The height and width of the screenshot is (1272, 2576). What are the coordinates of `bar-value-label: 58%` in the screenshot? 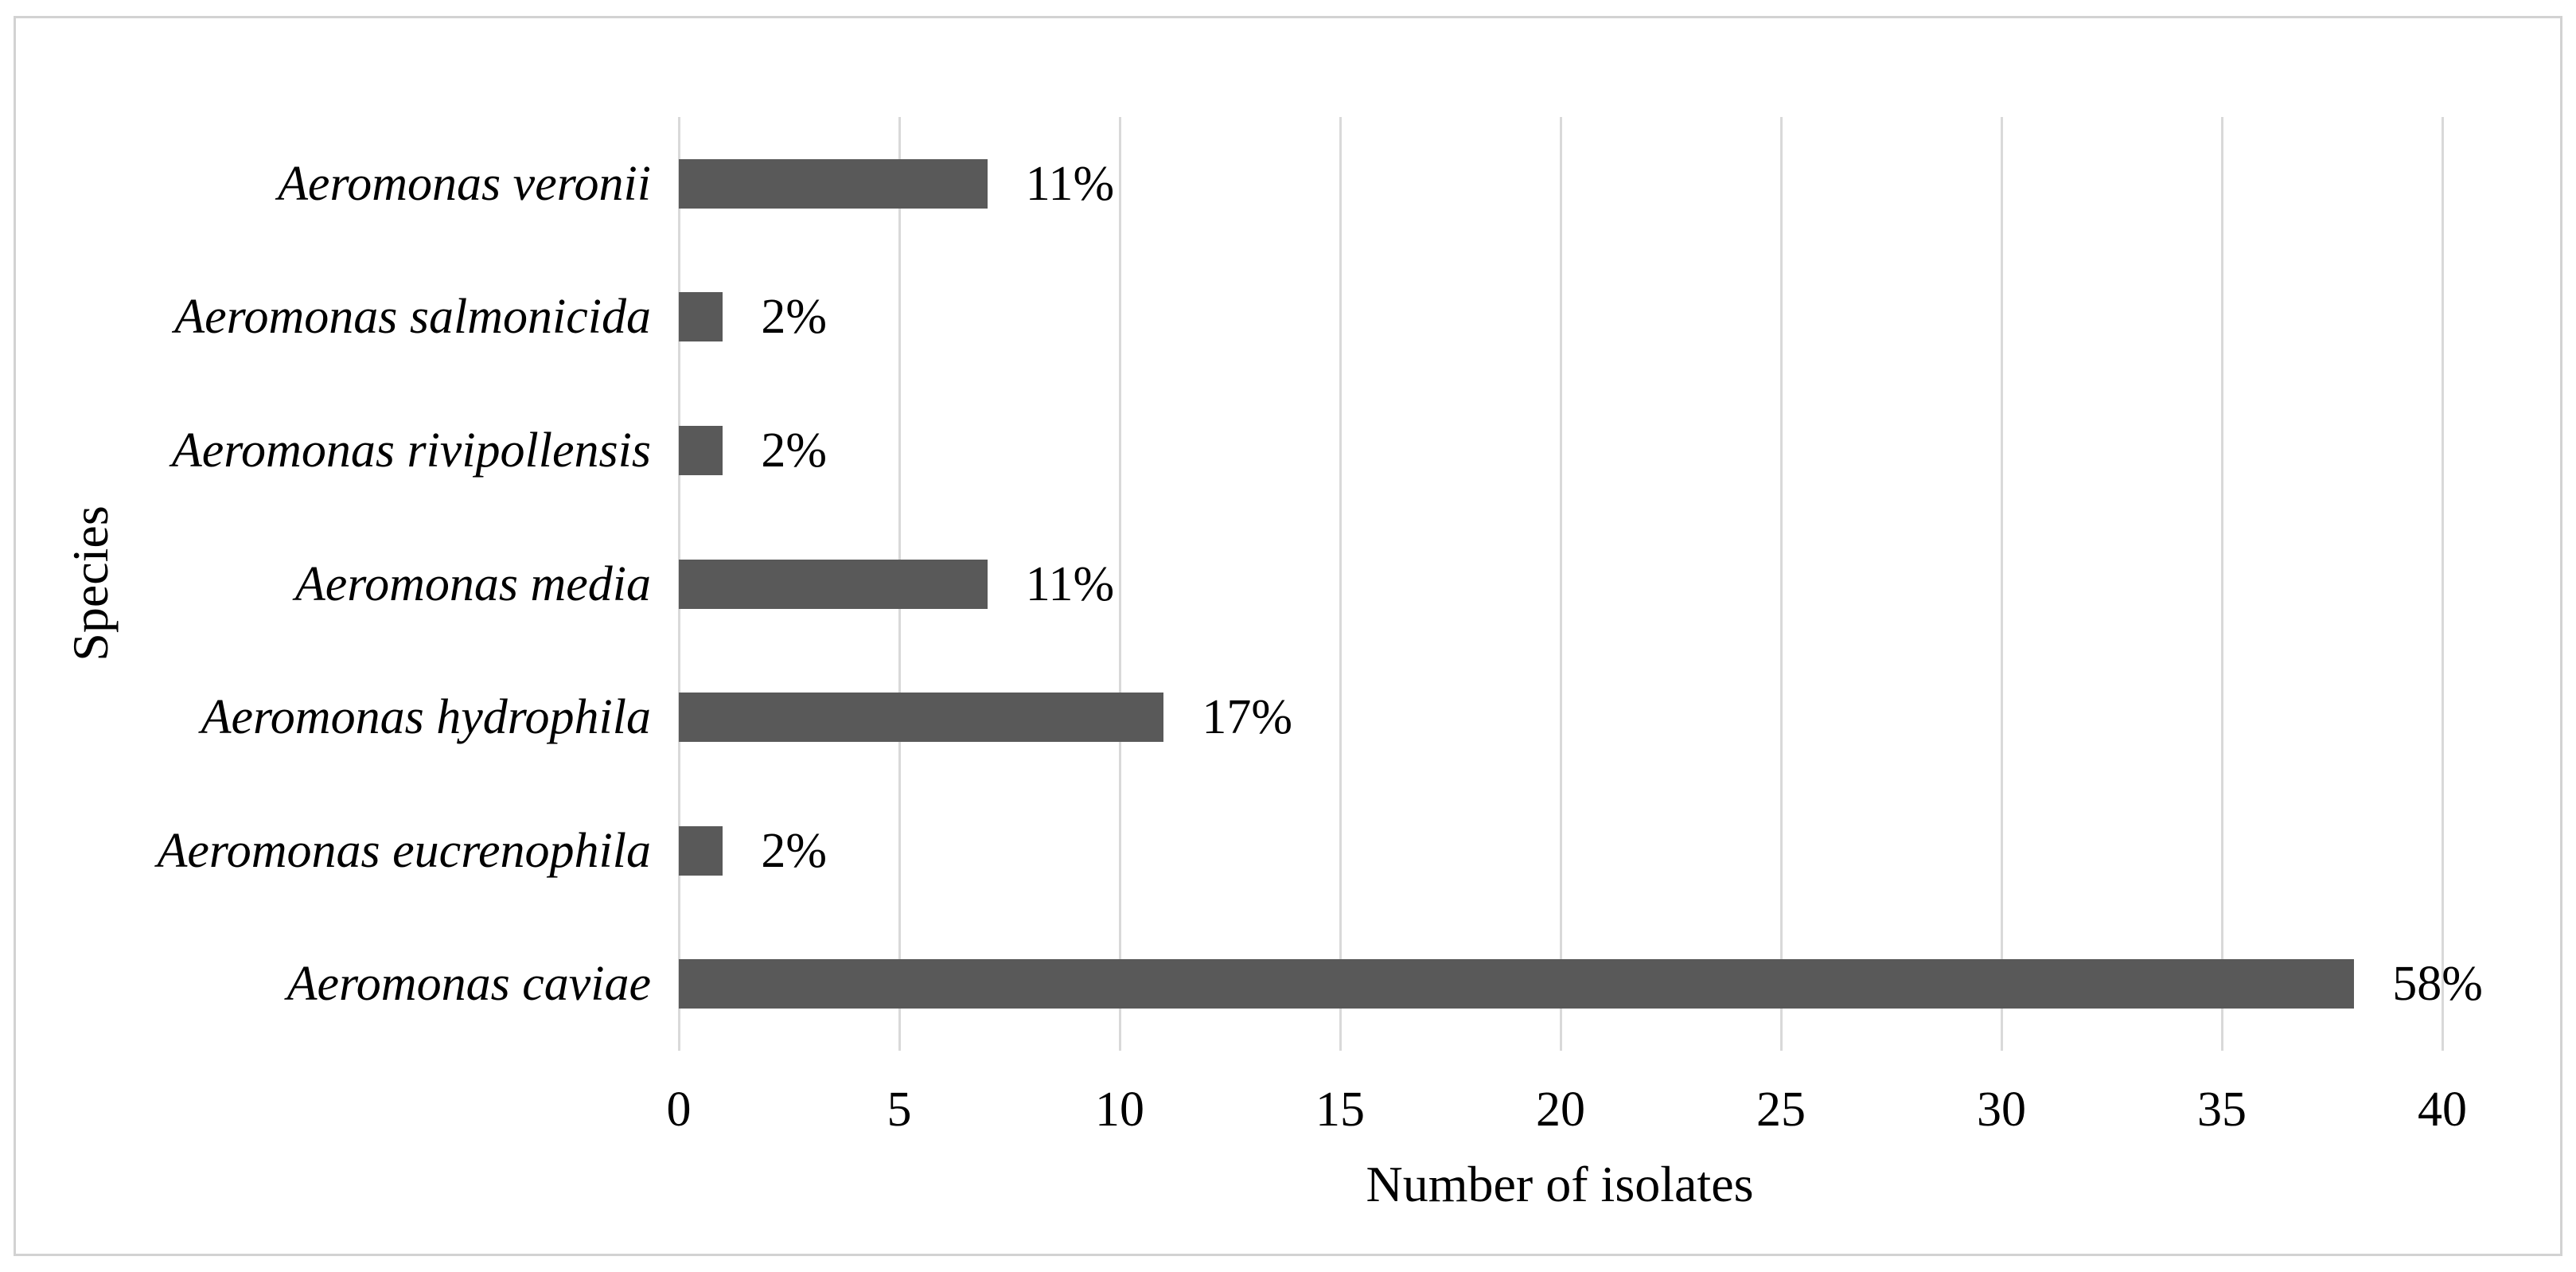 It's located at (2437, 984).